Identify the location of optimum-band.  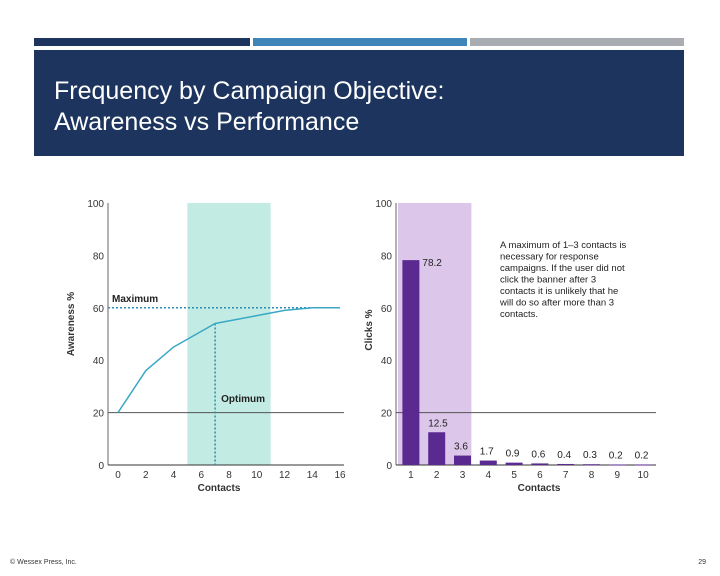
(229, 334).